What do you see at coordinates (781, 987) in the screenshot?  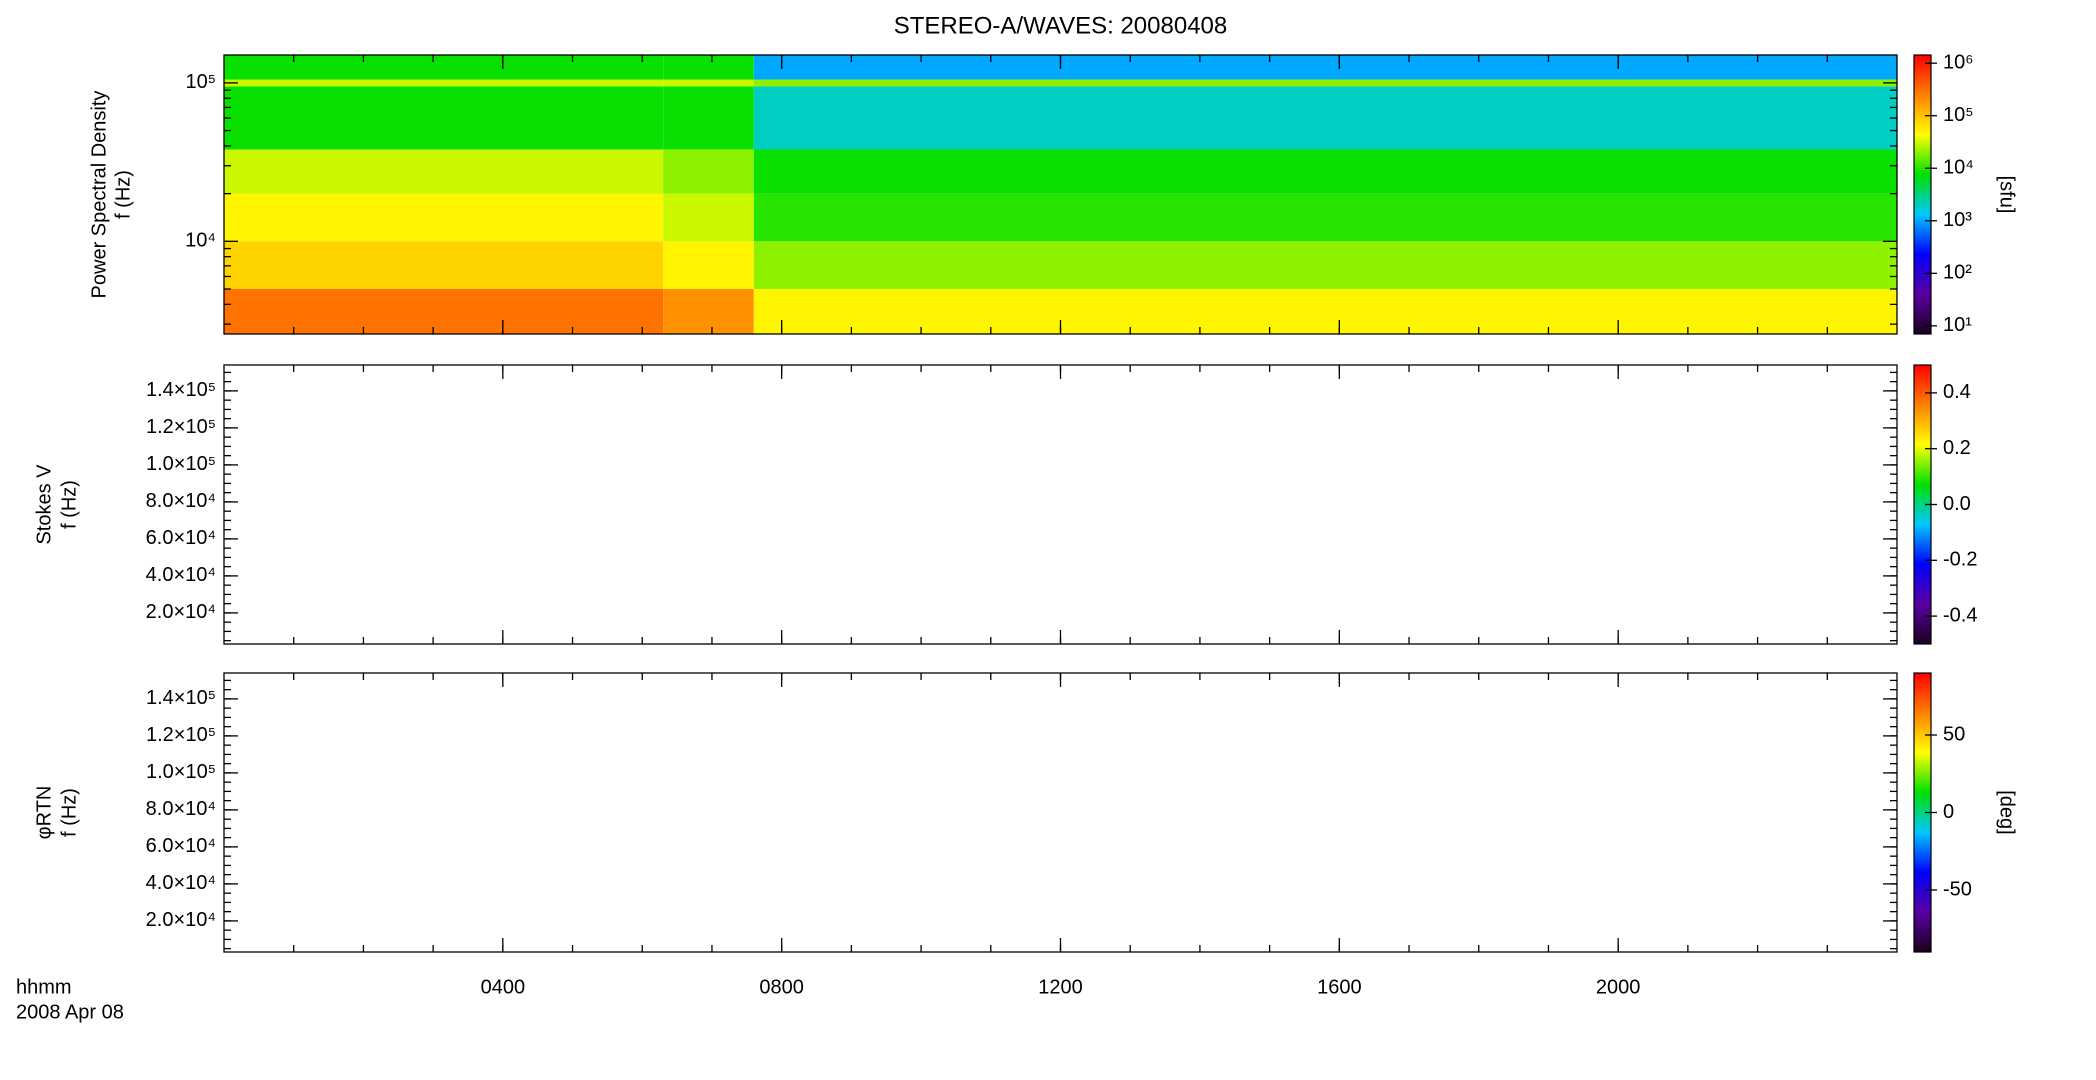 I see `x-tick-label: 0800` at bounding box center [781, 987].